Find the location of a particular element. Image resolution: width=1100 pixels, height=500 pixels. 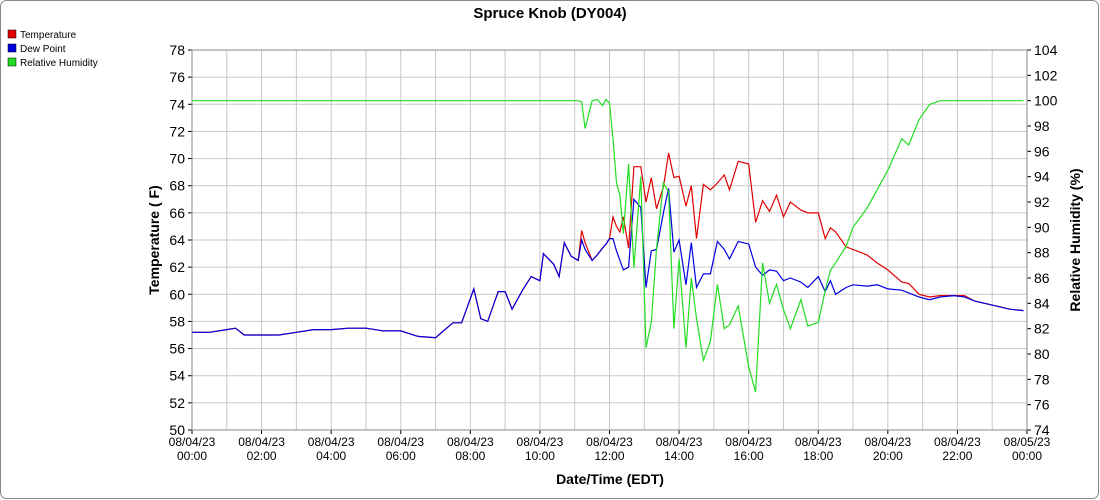

x-tick-label-line: 12:00 is located at coordinates (609, 456).